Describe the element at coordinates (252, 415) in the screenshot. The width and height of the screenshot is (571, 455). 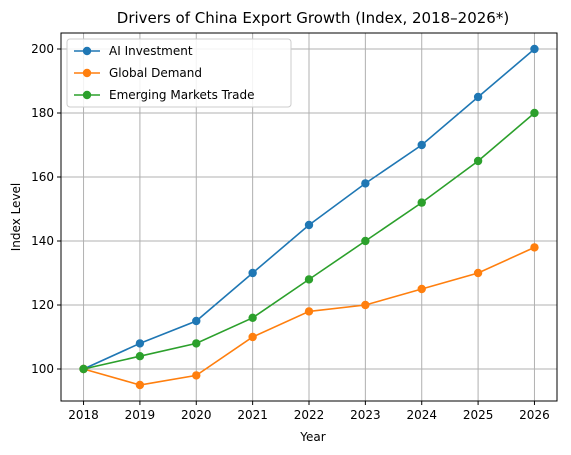
I see `x-tick-label: 2021` at that location.